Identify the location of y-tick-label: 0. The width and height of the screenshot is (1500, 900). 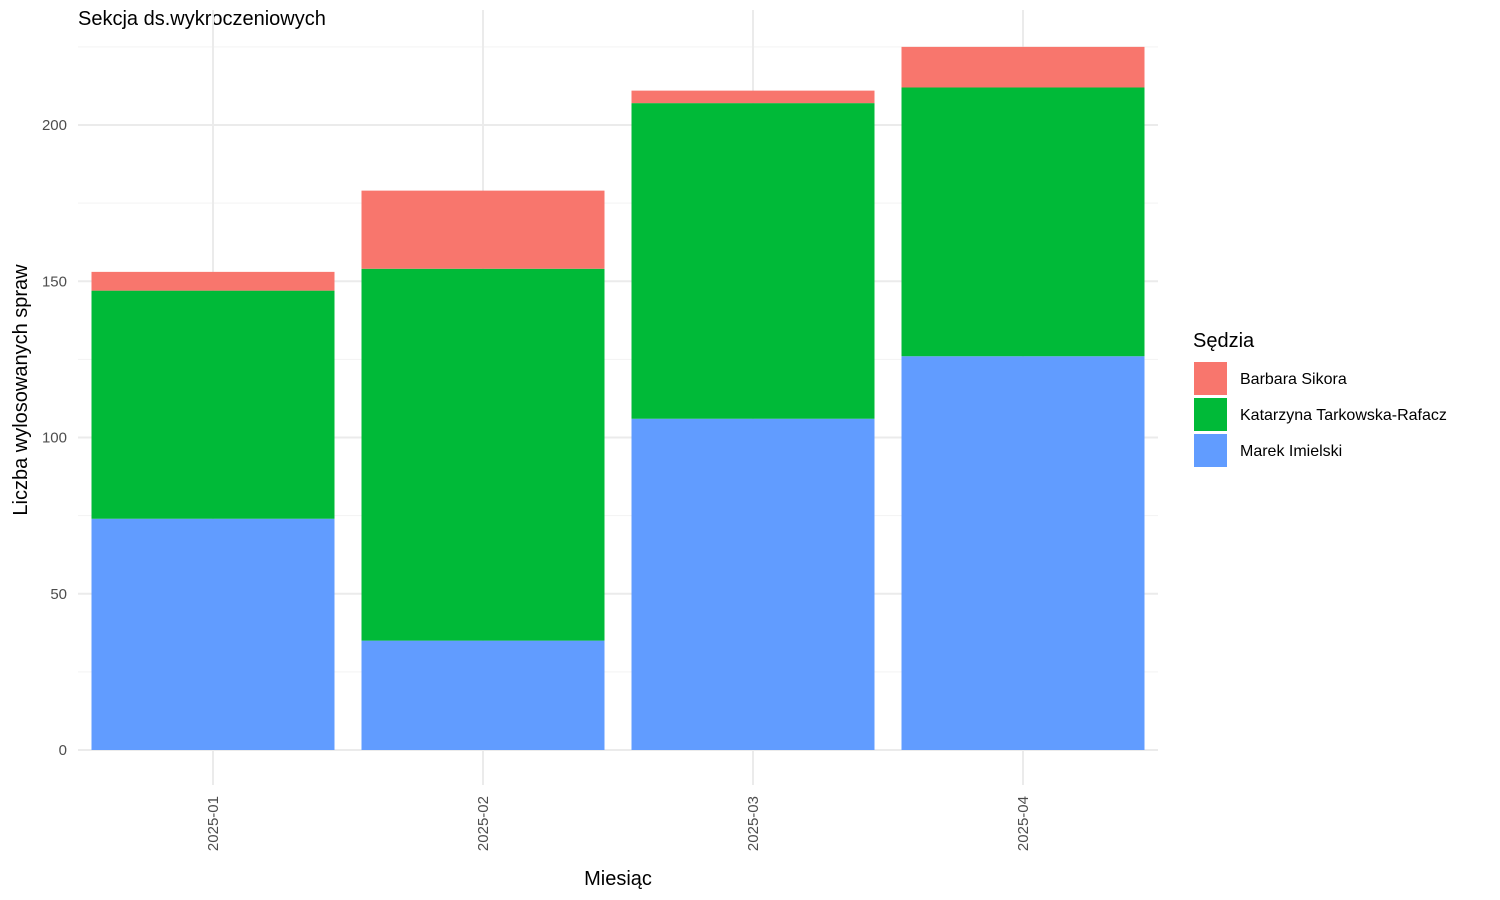
(63, 750).